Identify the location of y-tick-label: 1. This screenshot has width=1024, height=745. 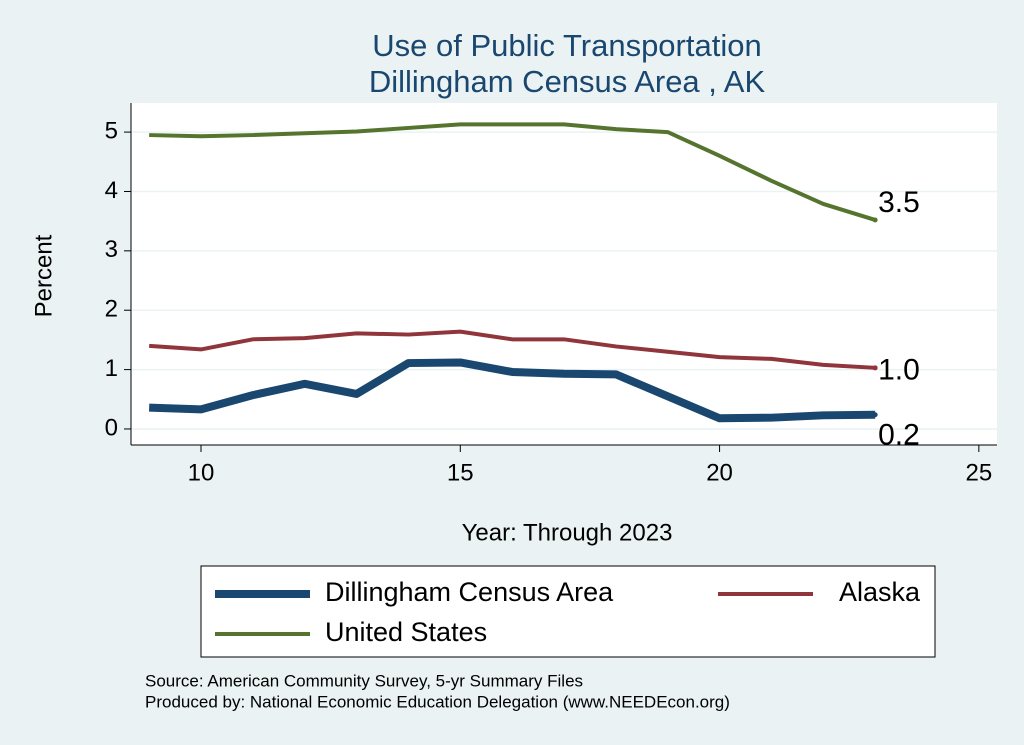
(111, 368).